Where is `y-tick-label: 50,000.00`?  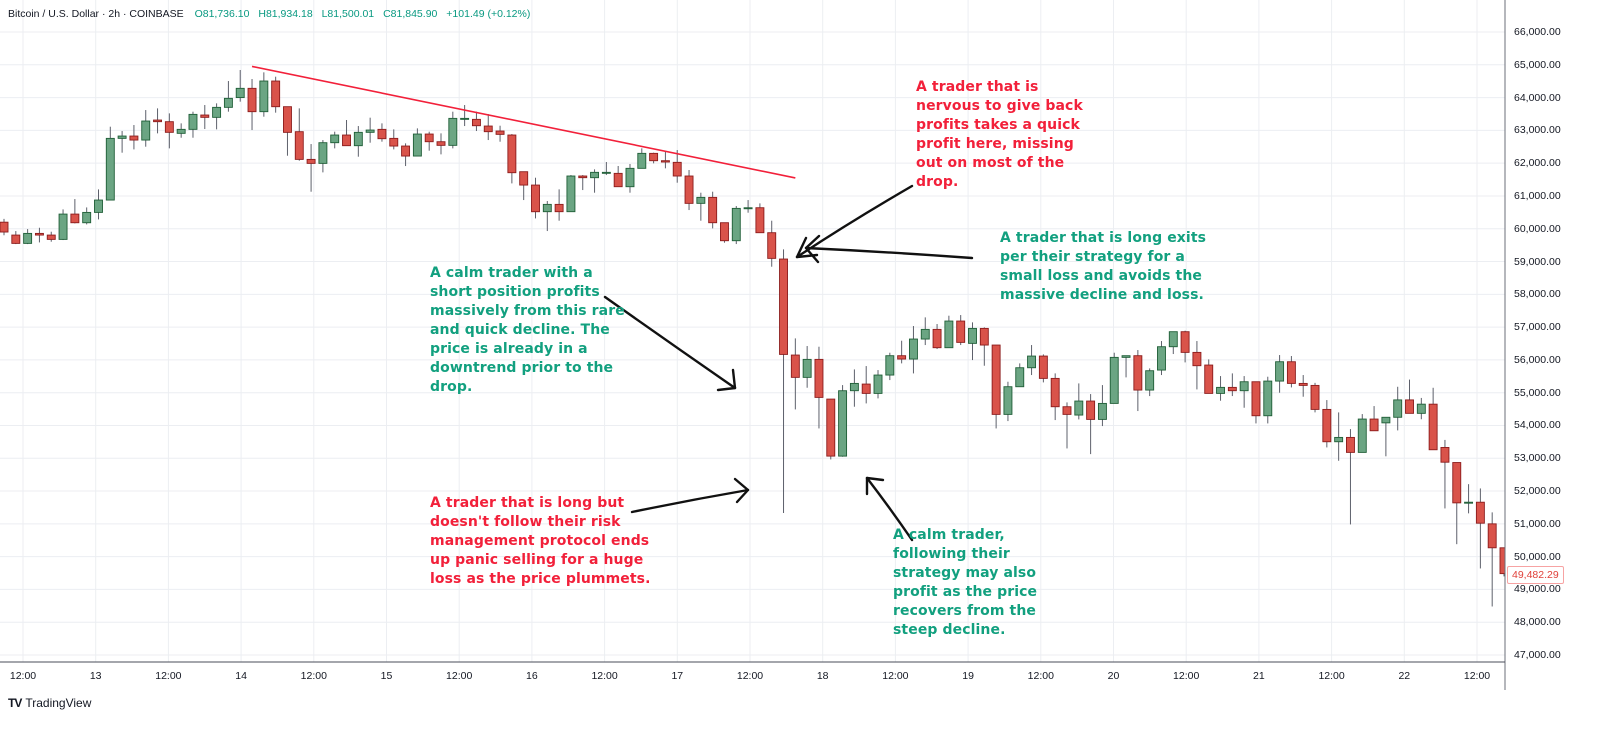 y-tick-label: 50,000.00 is located at coordinates (1537, 556).